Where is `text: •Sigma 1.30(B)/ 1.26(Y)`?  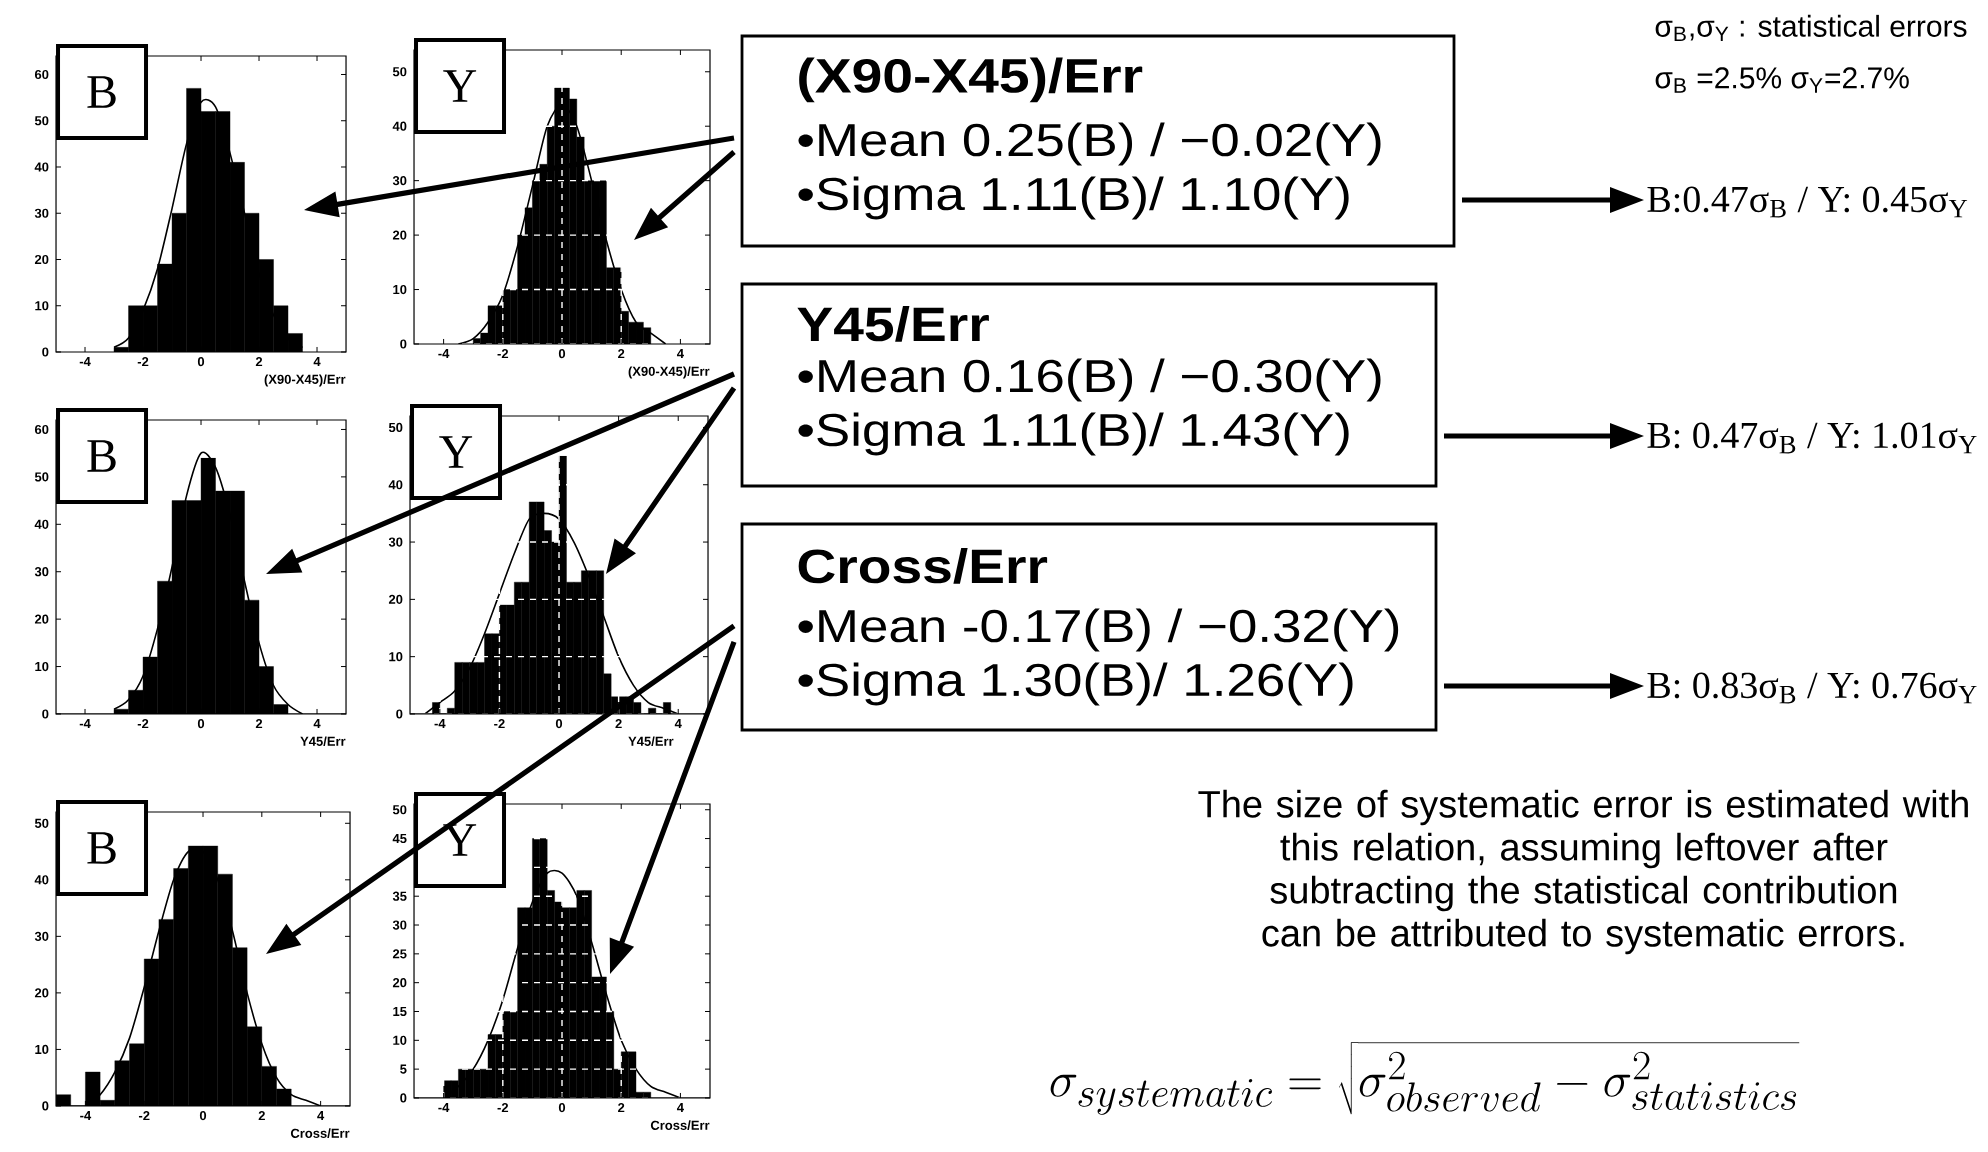
text: •Sigma 1.30(B)/ 1.26(Y) is located at coordinates (1075, 684).